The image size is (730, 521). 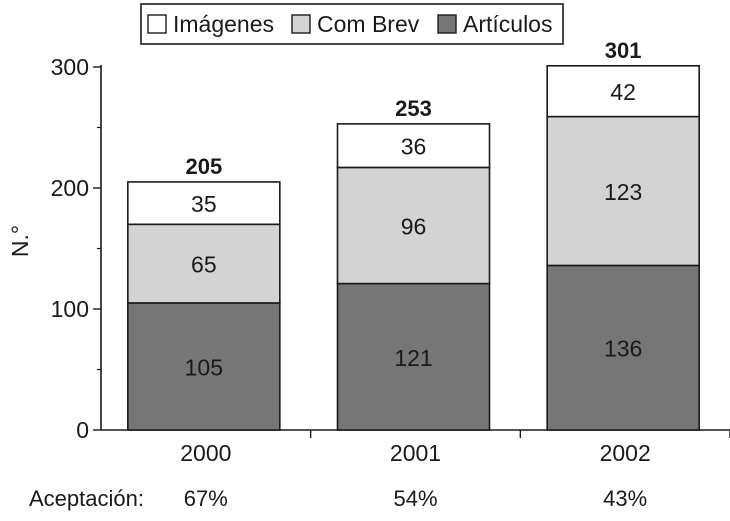 I want to click on x-tick-label: 2002, so click(x=625, y=453).